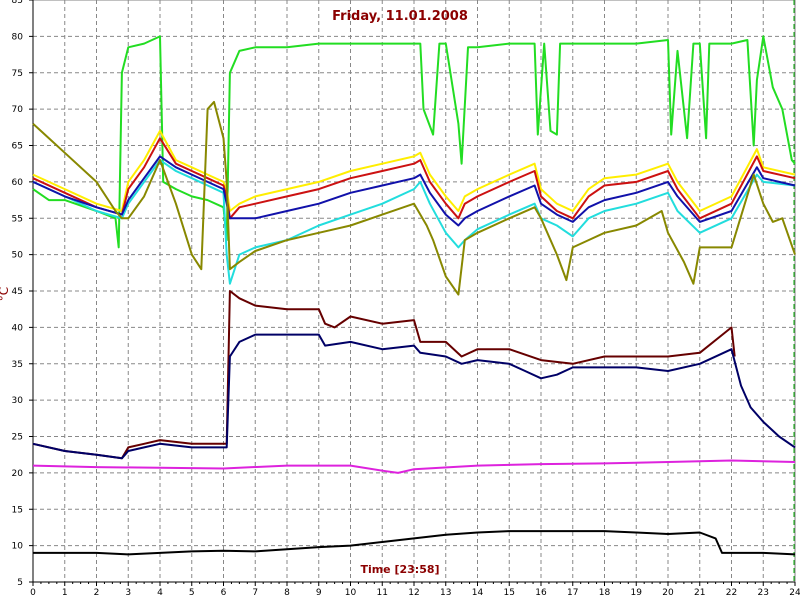  Describe the element at coordinates (18, 37) in the screenshot. I see `y-tick-label: 80` at that location.